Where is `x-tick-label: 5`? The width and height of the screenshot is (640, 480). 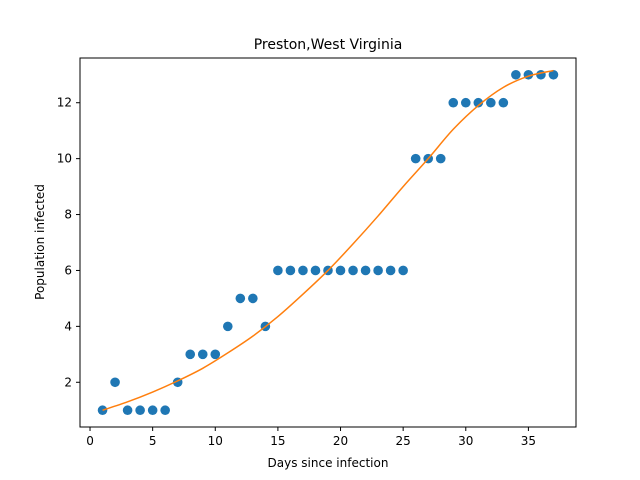 x-tick-label: 5 is located at coordinates (153, 441).